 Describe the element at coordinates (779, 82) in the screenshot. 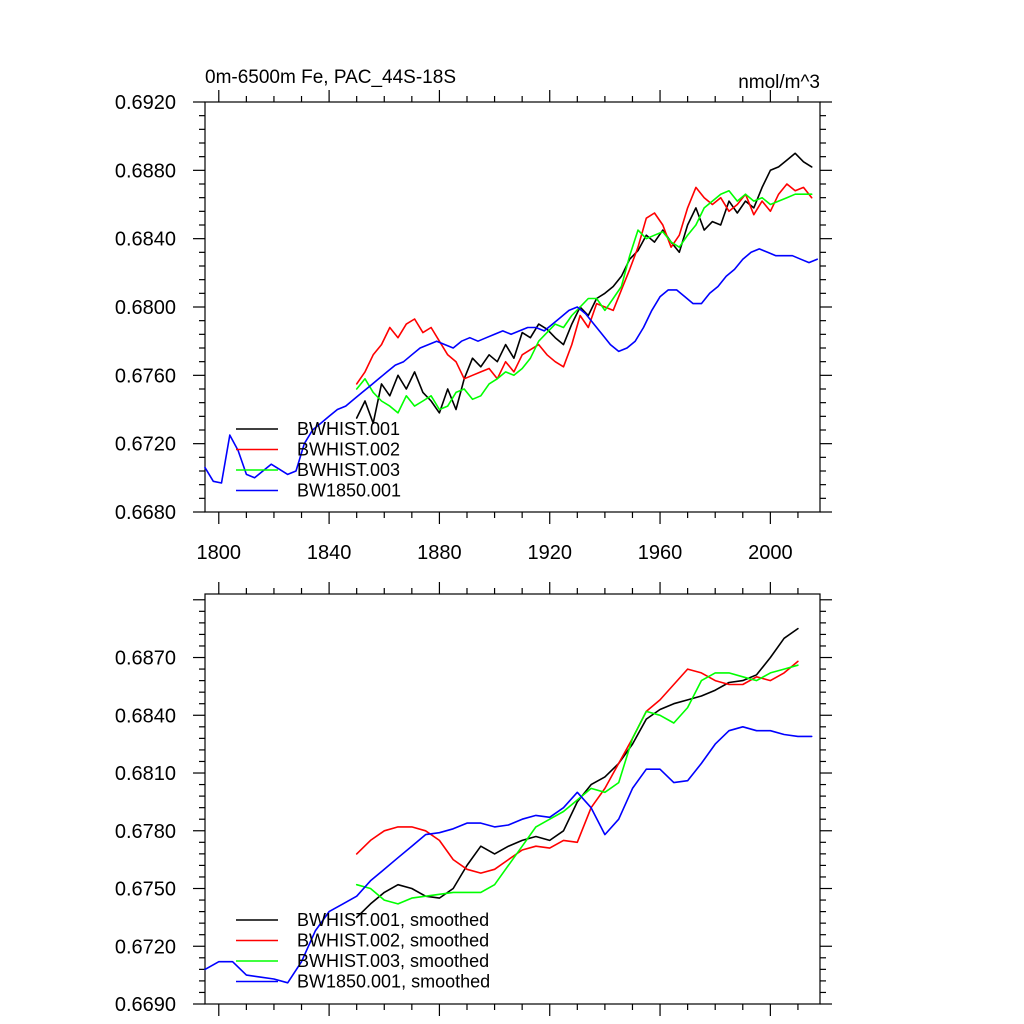

I see `top-panel-units: nmol/m^3` at that location.